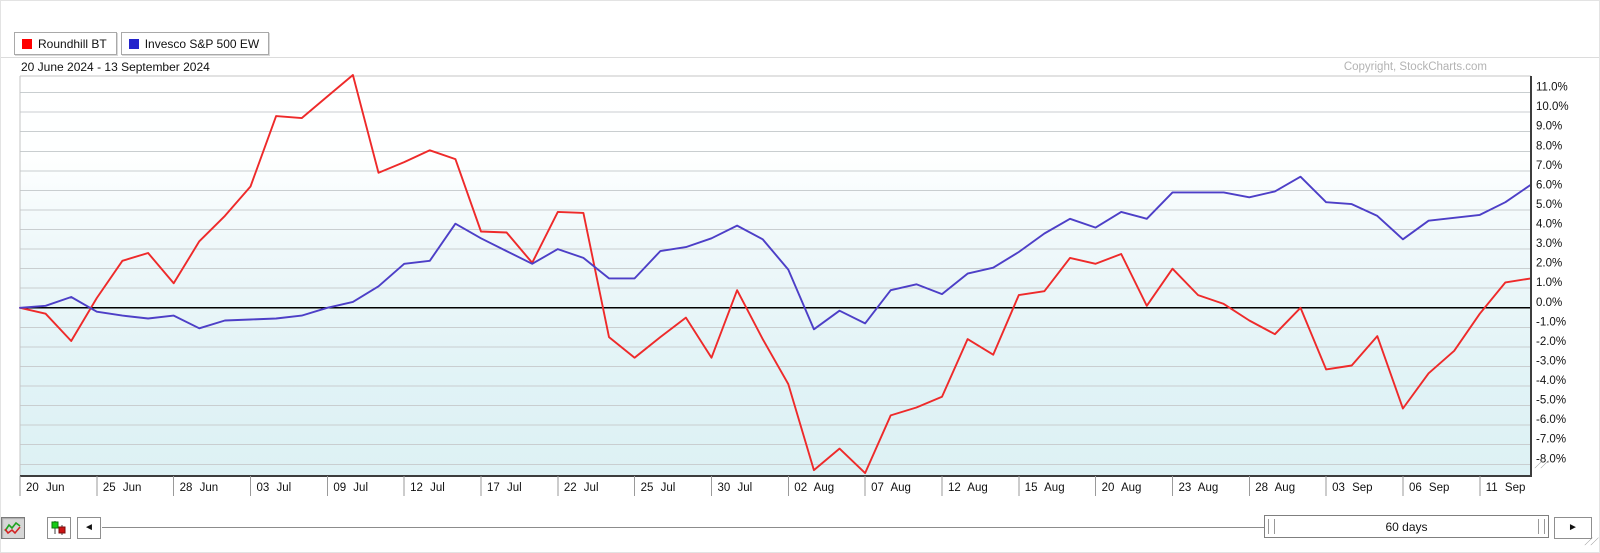 The width and height of the screenshot is (1600, 553). Describe the element at coordinates (273, 488) in the screenshot. I see `x-axis-label: 03 Jul` at that location.